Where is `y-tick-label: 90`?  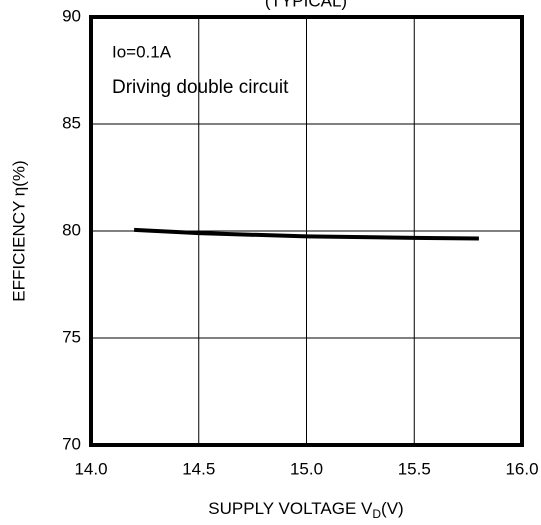
y-tick-label: 90 is located at coordinates (71, 15).